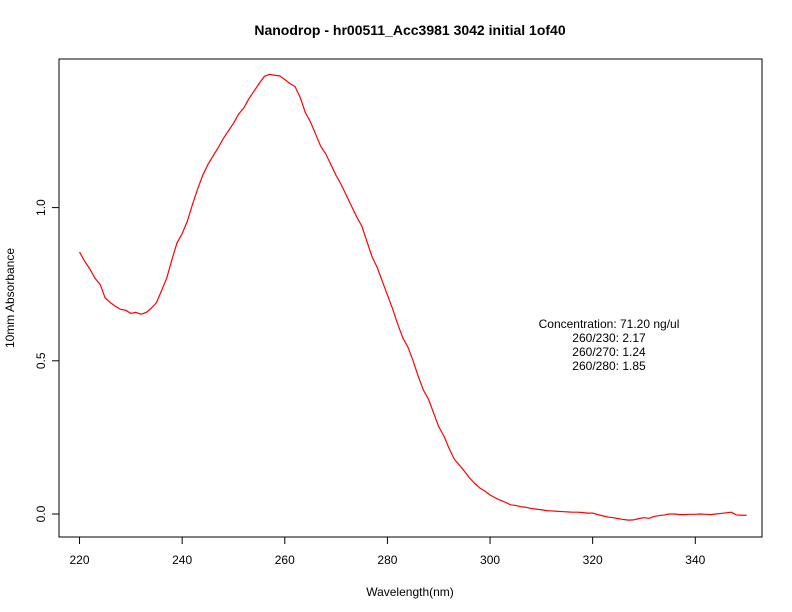 The image size is (792, 612). I want to click on x-tick-label: 260, so click(285, 560).